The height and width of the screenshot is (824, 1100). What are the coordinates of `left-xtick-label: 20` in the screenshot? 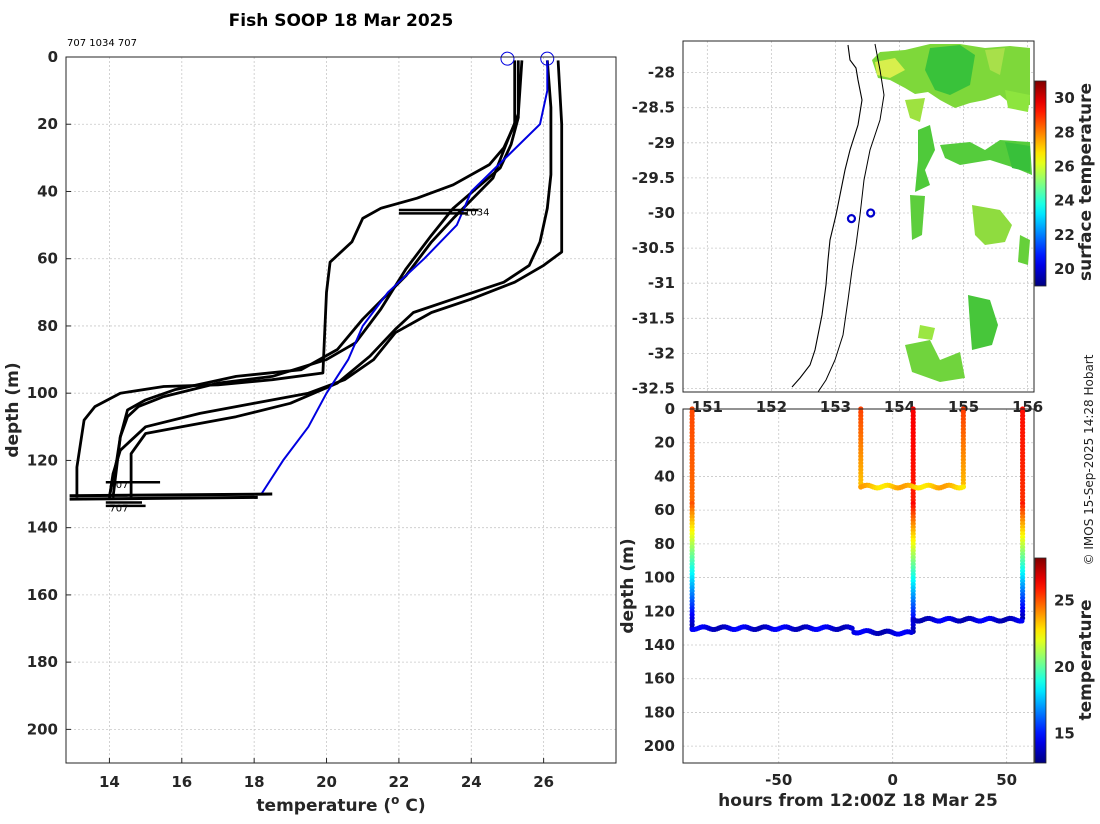 It's located at (326, 782).